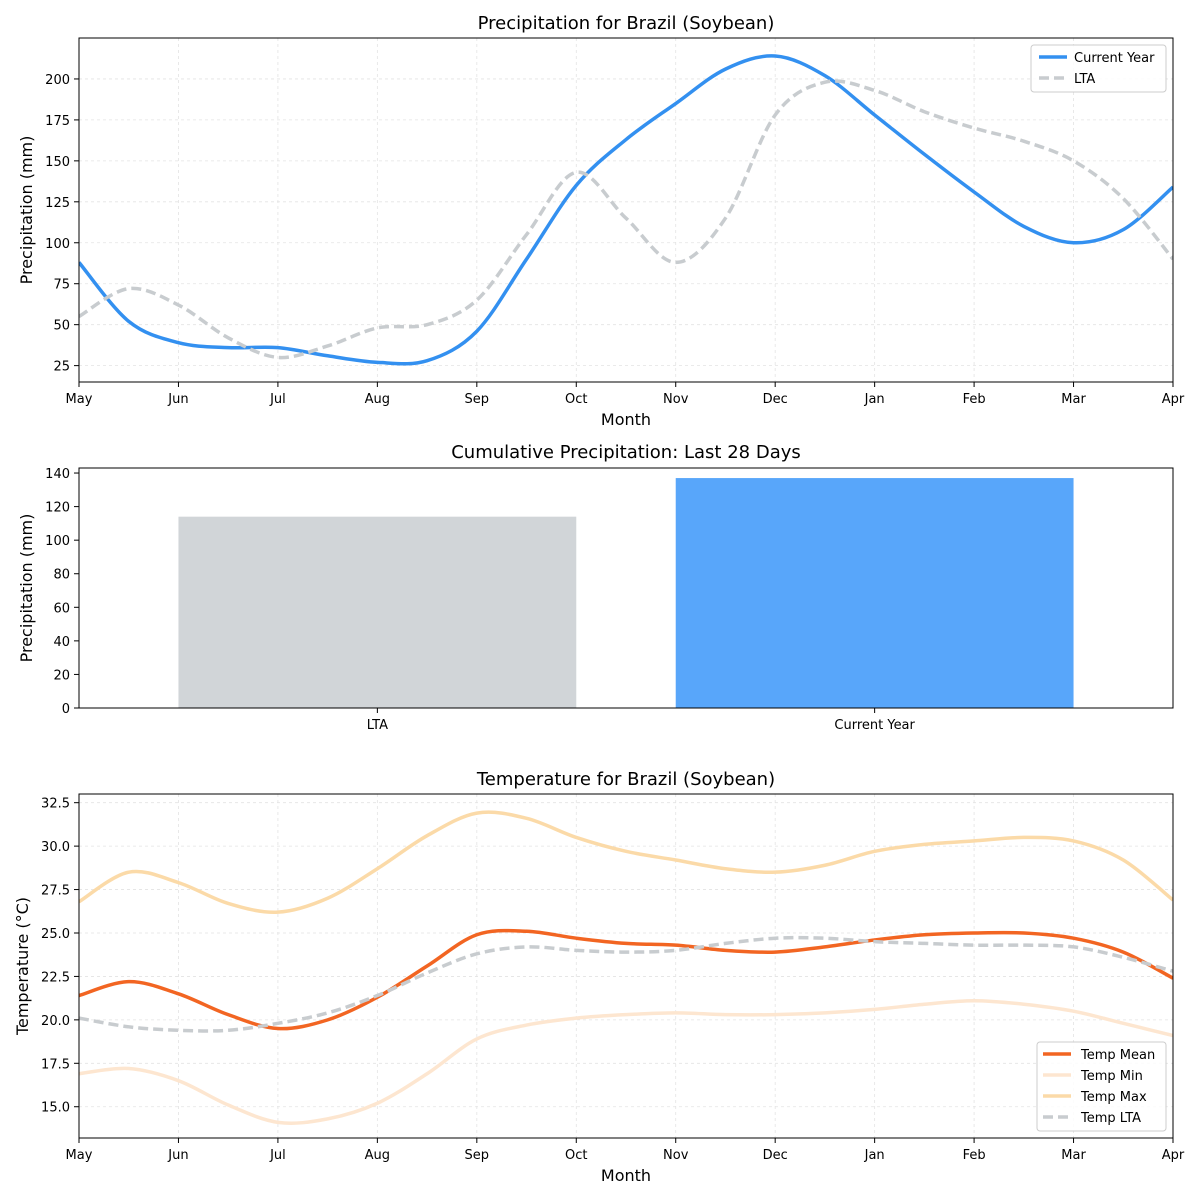 The width and height of the screenshot is (1200, 1200). What do you see at coordinates (61, 642) in the screenshot?
I see `y-tick-label: 40` at bounding box center [61, 642].